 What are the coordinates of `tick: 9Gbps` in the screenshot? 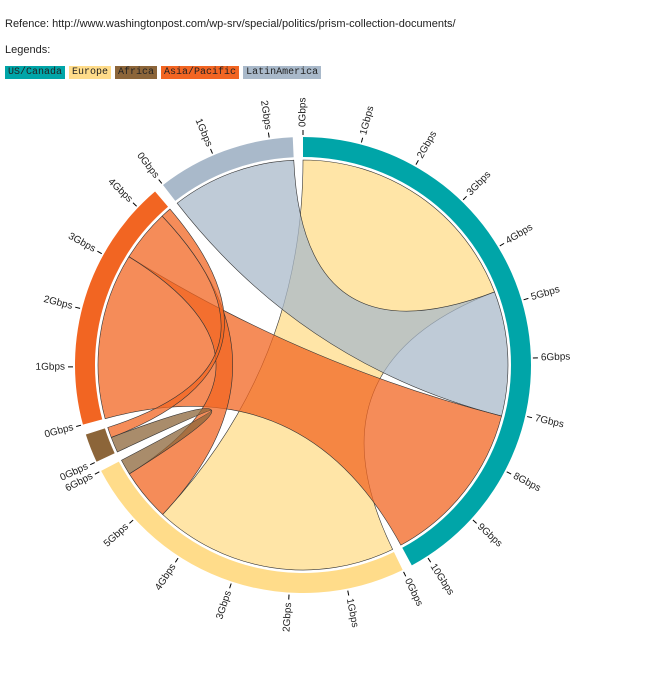 It's located at (488, 534).